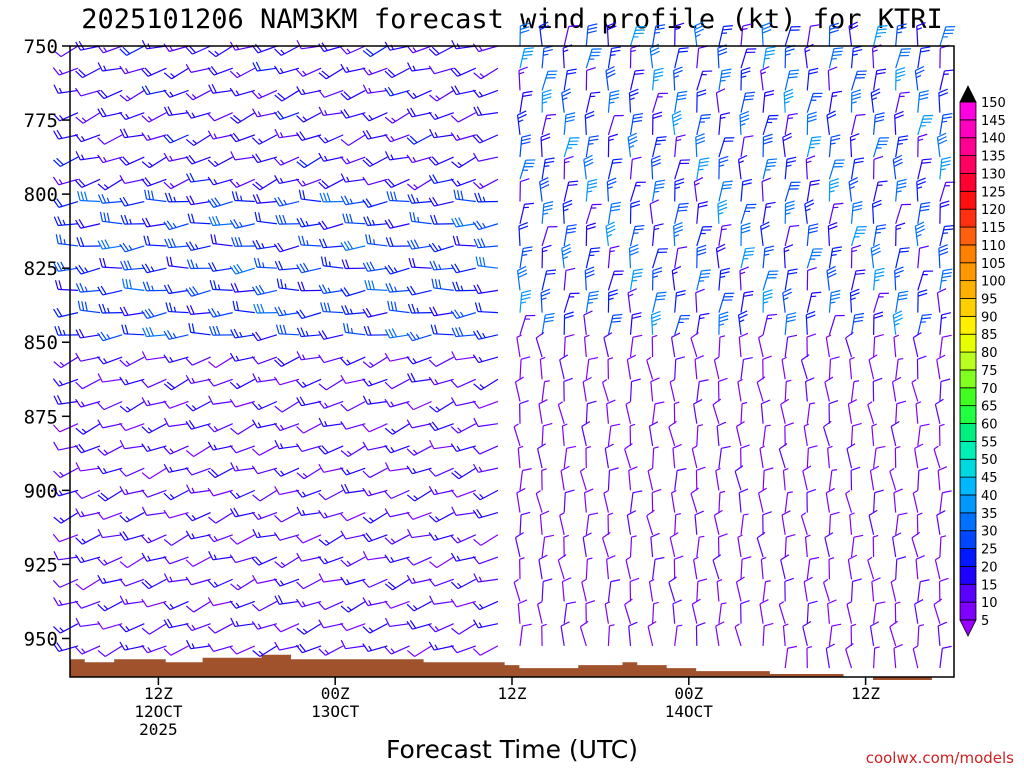 The height and width of the screenshot is (768, 1024). What do you see at coordinates (865, 693) in the screenshot?
I see `x-tick-label: 12Z` at bounding box center [865, 693].